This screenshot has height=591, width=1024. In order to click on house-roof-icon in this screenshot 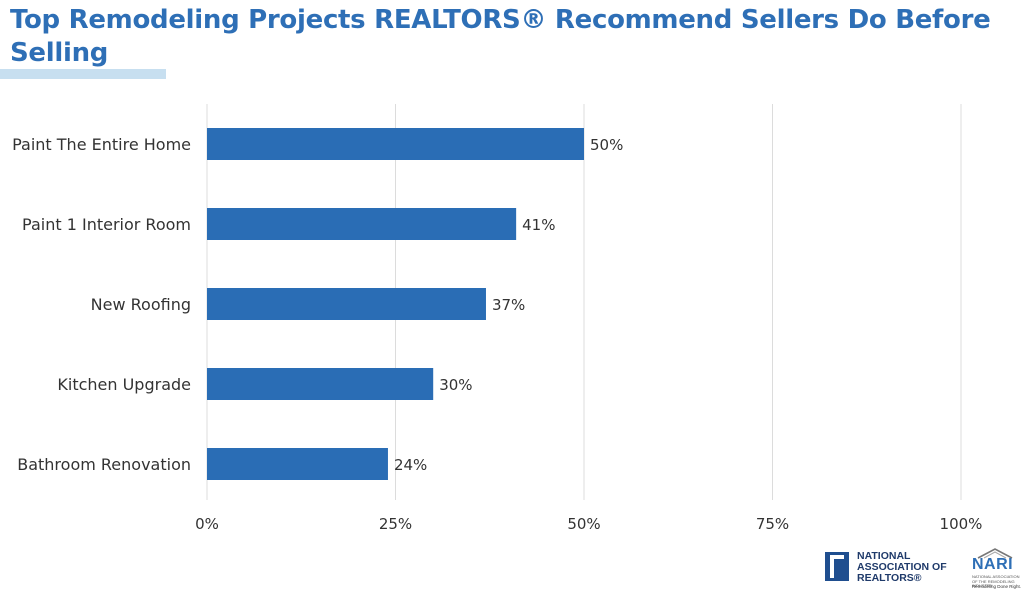, I will do `click(995, 553)`.